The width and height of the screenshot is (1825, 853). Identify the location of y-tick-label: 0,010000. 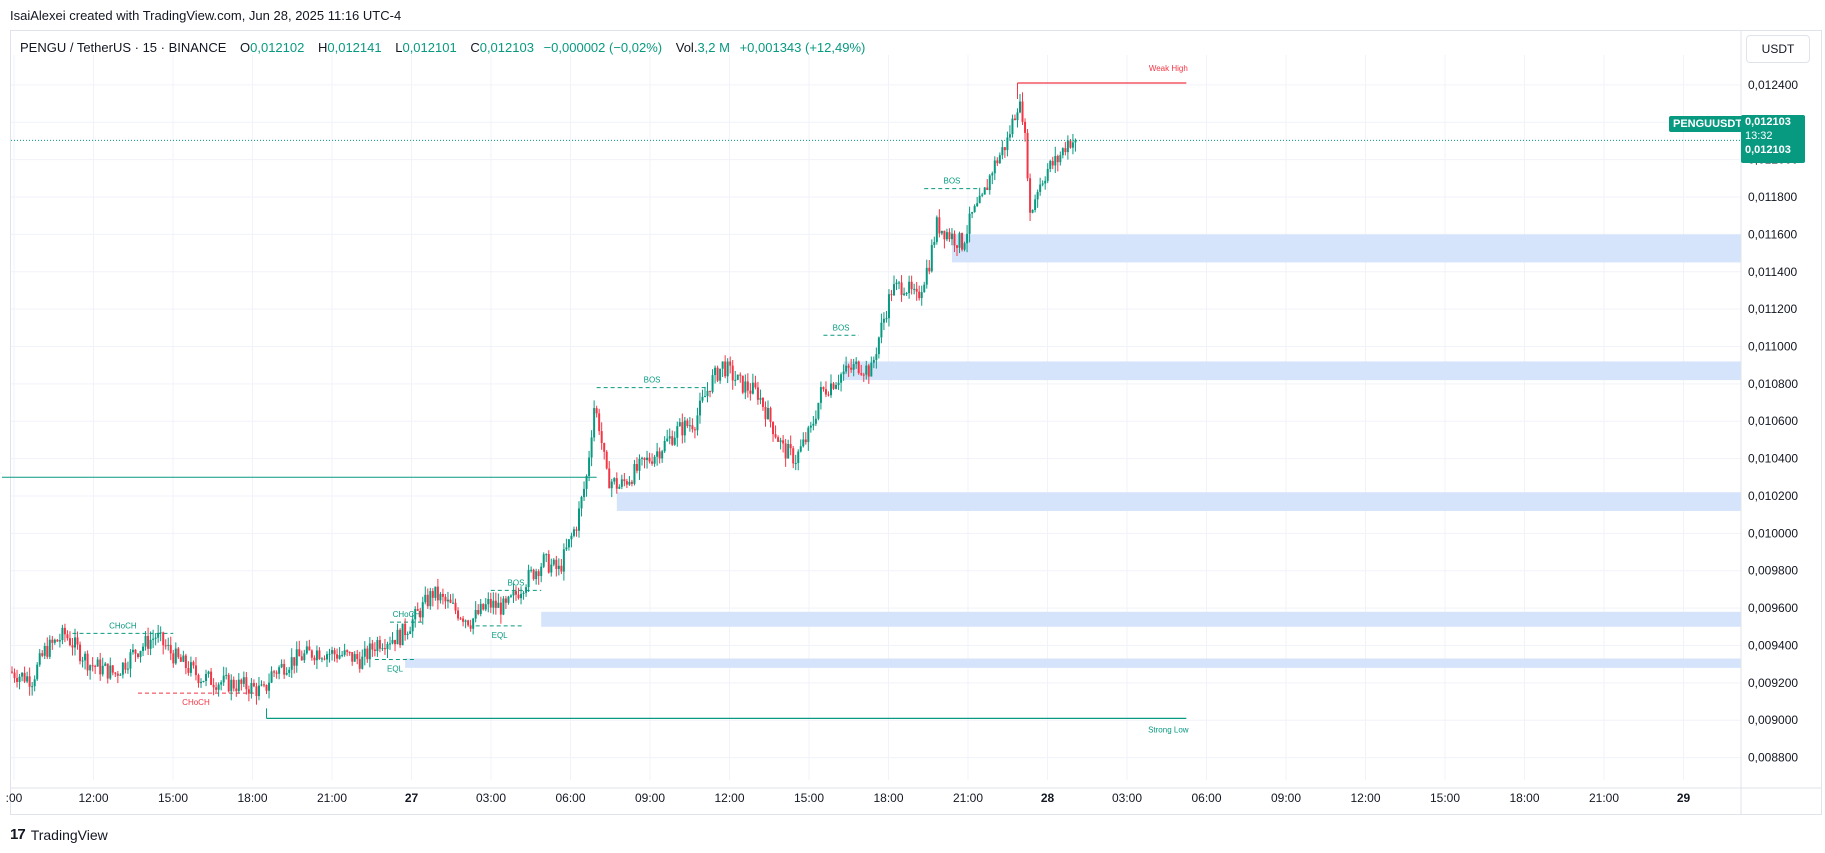
(1773, 533).